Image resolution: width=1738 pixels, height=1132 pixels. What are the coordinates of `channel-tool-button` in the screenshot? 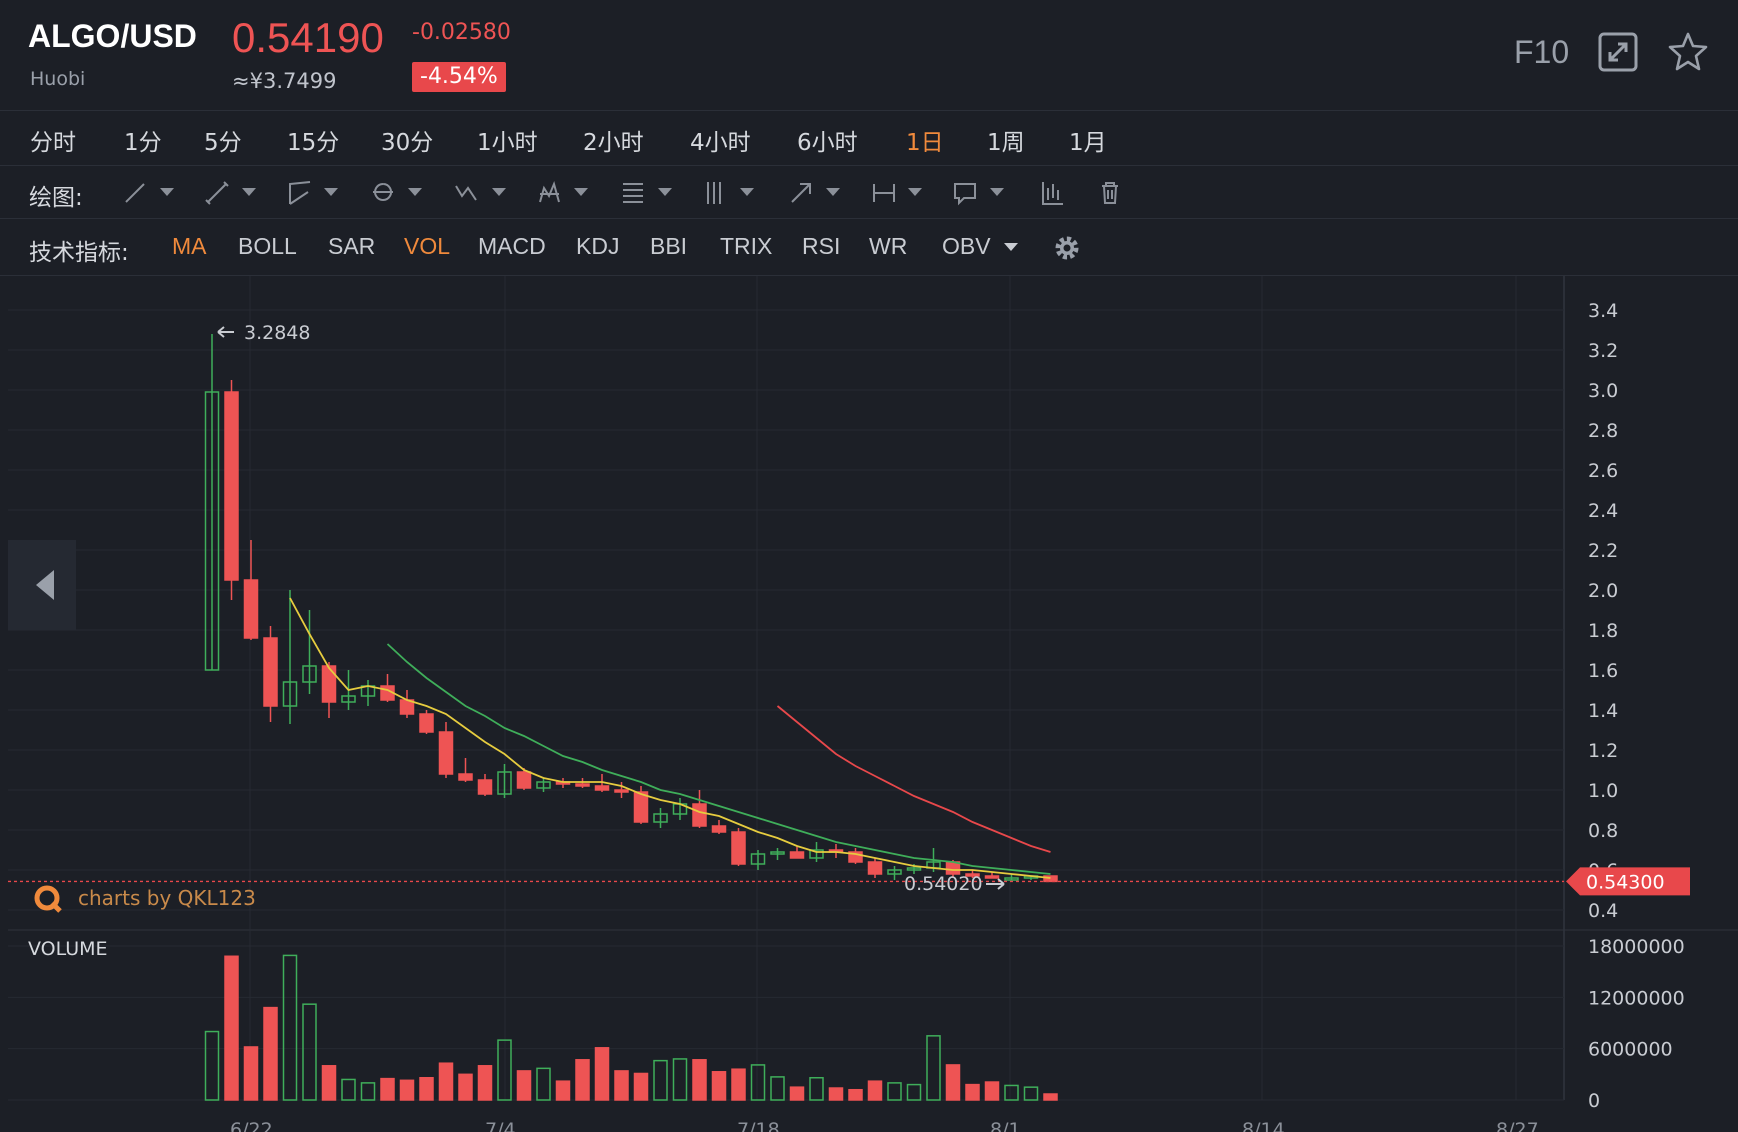 It's located at (316, 192).